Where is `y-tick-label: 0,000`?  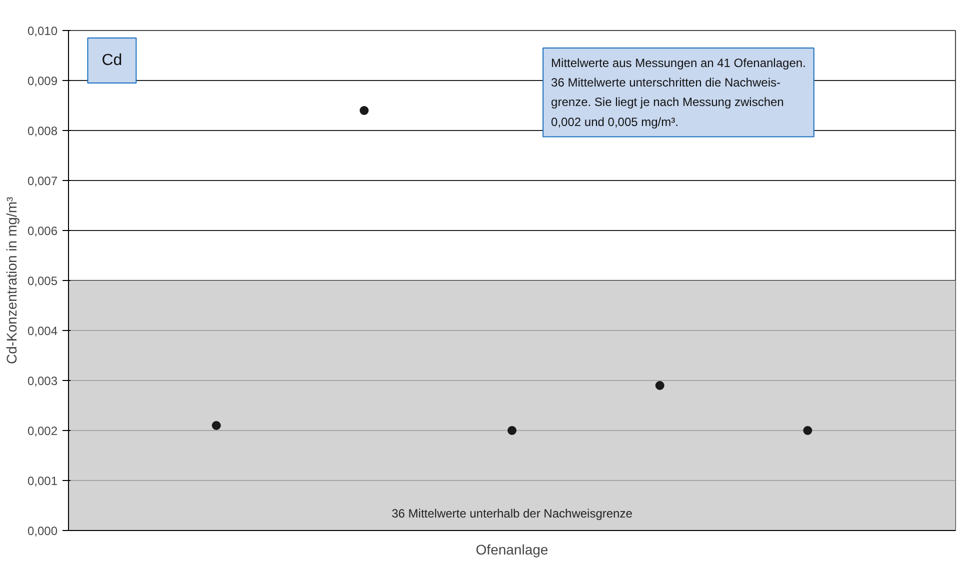 y-tick-label: 0,000 is located at coordinates (42, 531).